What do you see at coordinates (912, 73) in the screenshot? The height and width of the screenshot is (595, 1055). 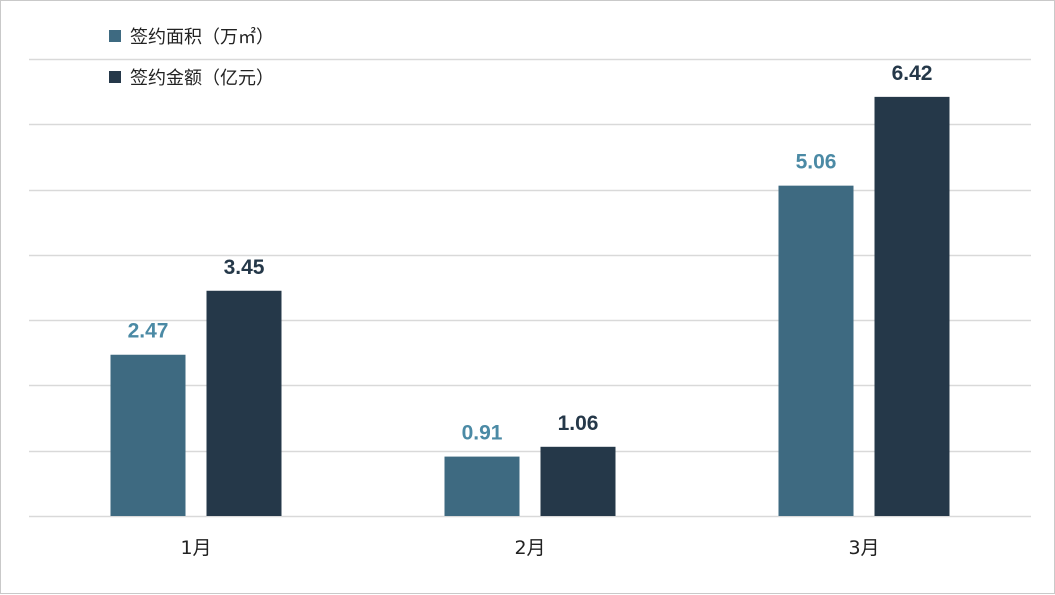 I see `data-label-series-2: 6.42` at bounding box center [912, 73].